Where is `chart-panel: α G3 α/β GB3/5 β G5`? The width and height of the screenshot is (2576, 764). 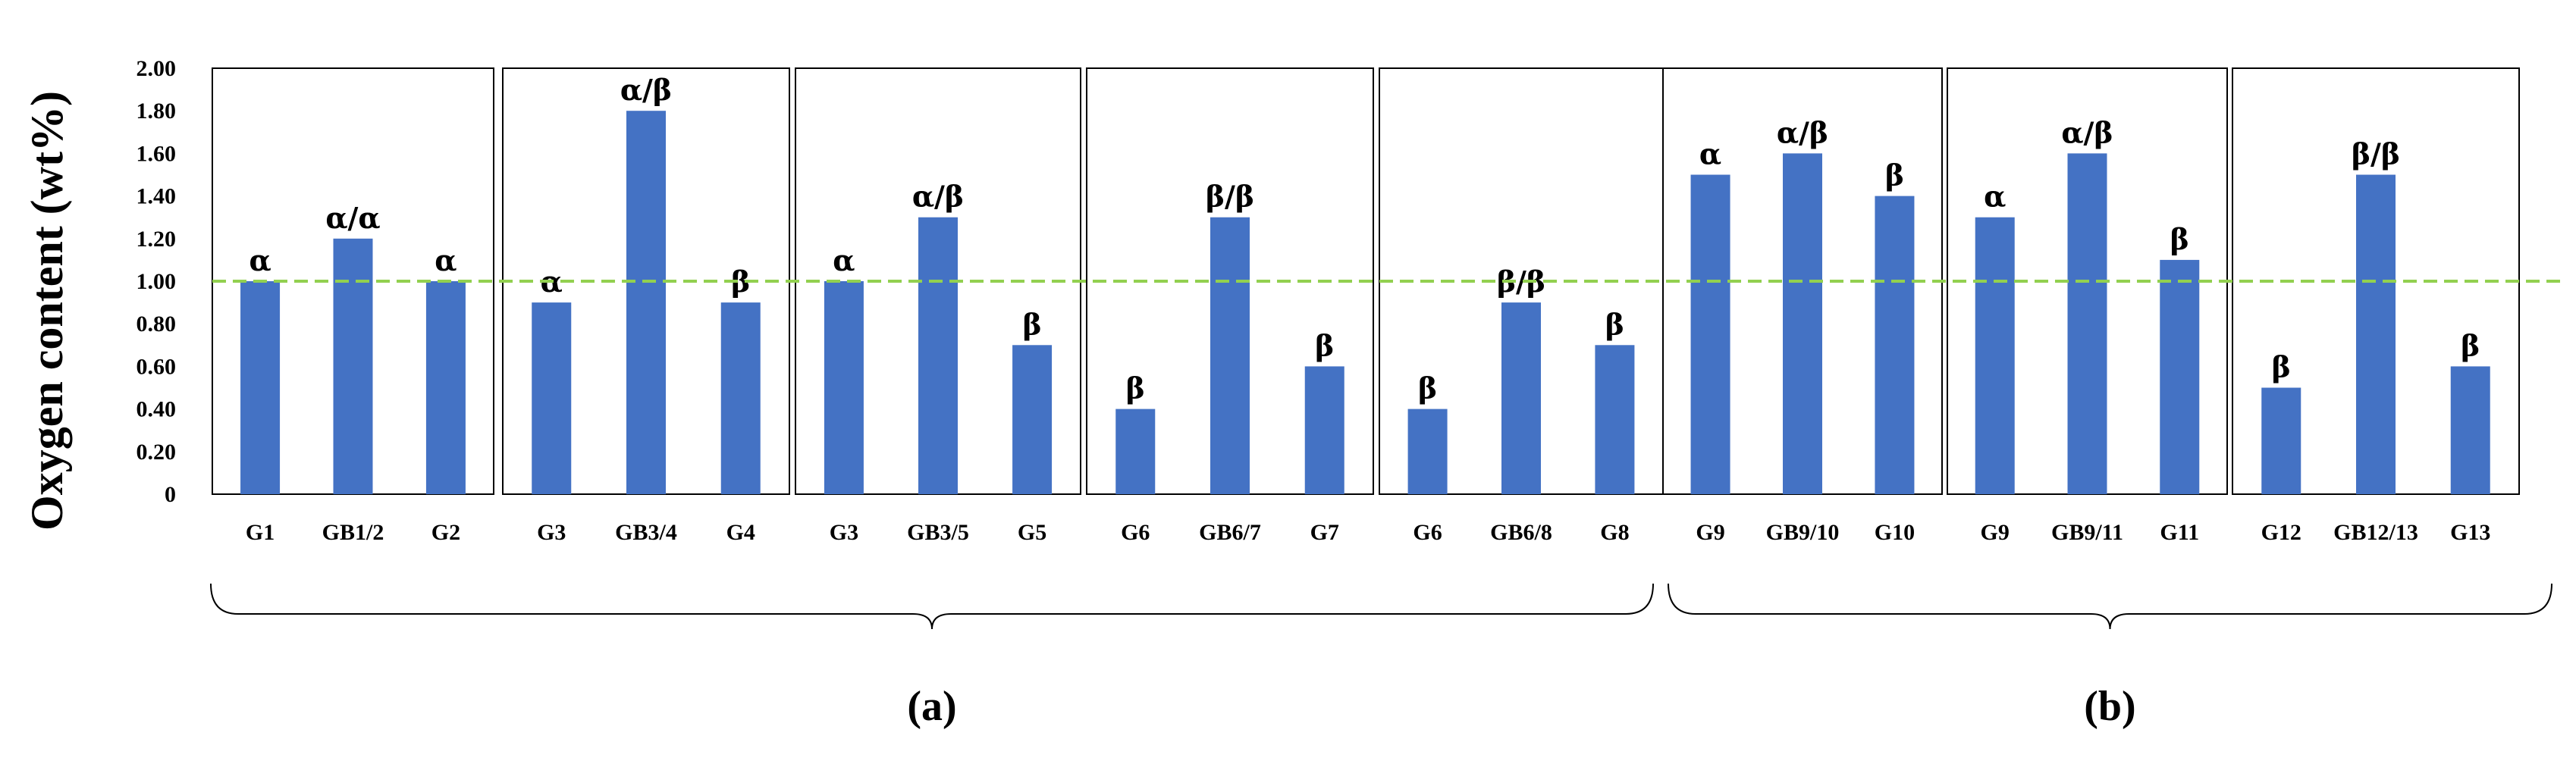
chart-panel: α G3 α/β GB3/5 β G5 is located at coordinates (938, 306).